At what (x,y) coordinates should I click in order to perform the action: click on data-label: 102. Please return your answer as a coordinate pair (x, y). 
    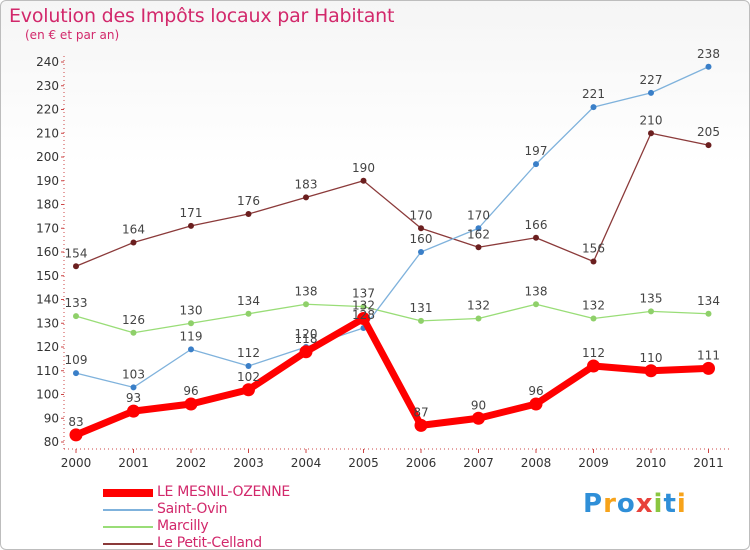
    Looking at the image, I should click on (248, 377).